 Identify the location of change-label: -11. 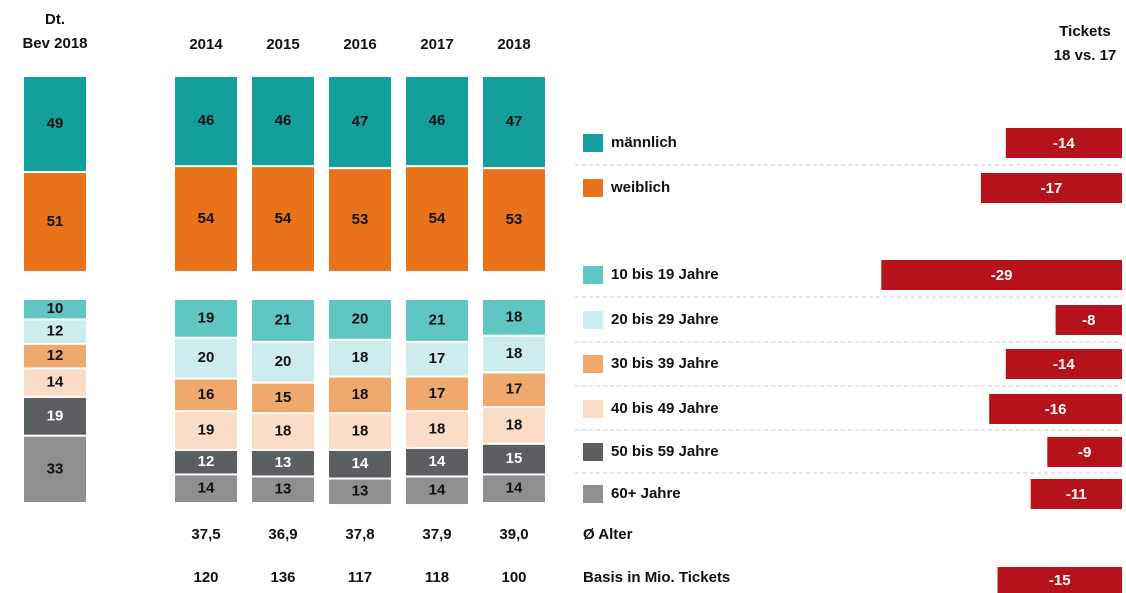
(1076, 494).